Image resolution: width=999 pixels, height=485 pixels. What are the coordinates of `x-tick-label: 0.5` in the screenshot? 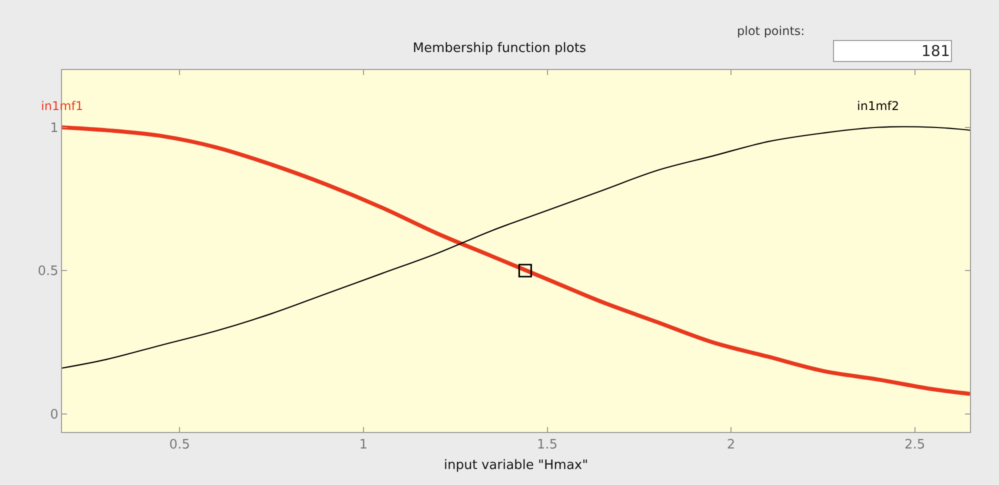 It's located at (179, 445).